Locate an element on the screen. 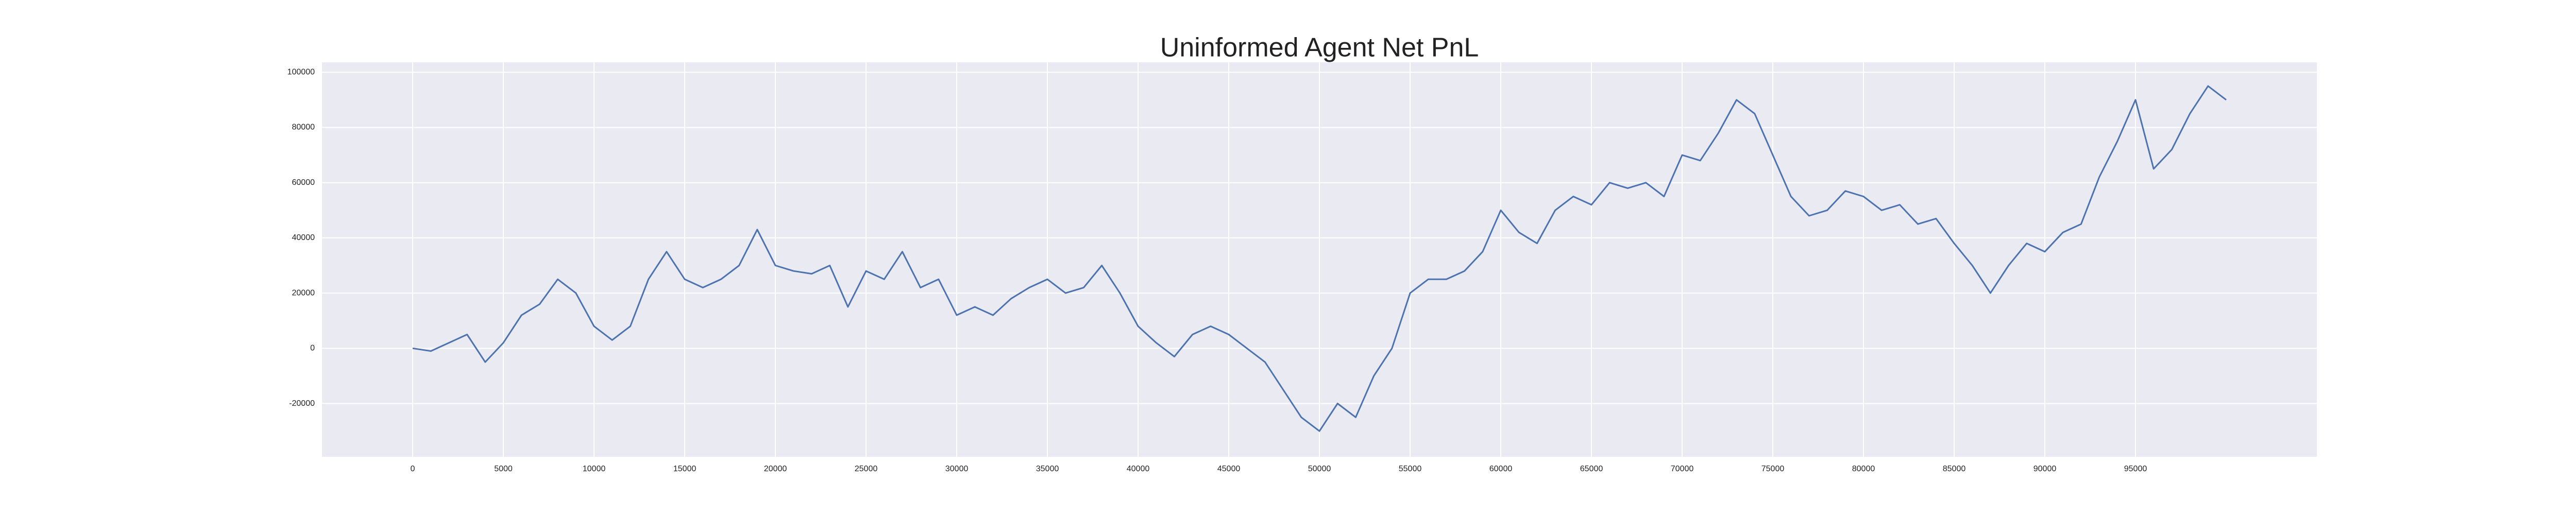  chart-title: Uninformed Agent Net PnL is located at coordinates (1319, 48).